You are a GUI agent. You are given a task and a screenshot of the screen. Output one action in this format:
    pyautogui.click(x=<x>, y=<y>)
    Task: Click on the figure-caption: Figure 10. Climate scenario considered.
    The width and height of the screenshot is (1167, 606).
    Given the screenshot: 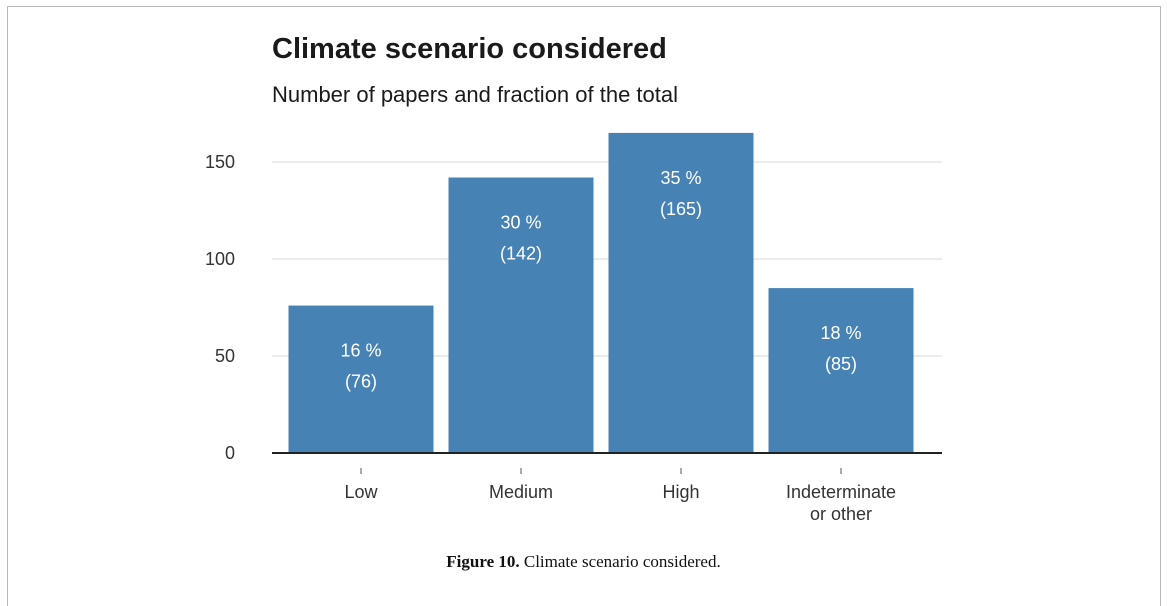 What is the action you would take?
    pyautogui.click(x=583, y=562)
    